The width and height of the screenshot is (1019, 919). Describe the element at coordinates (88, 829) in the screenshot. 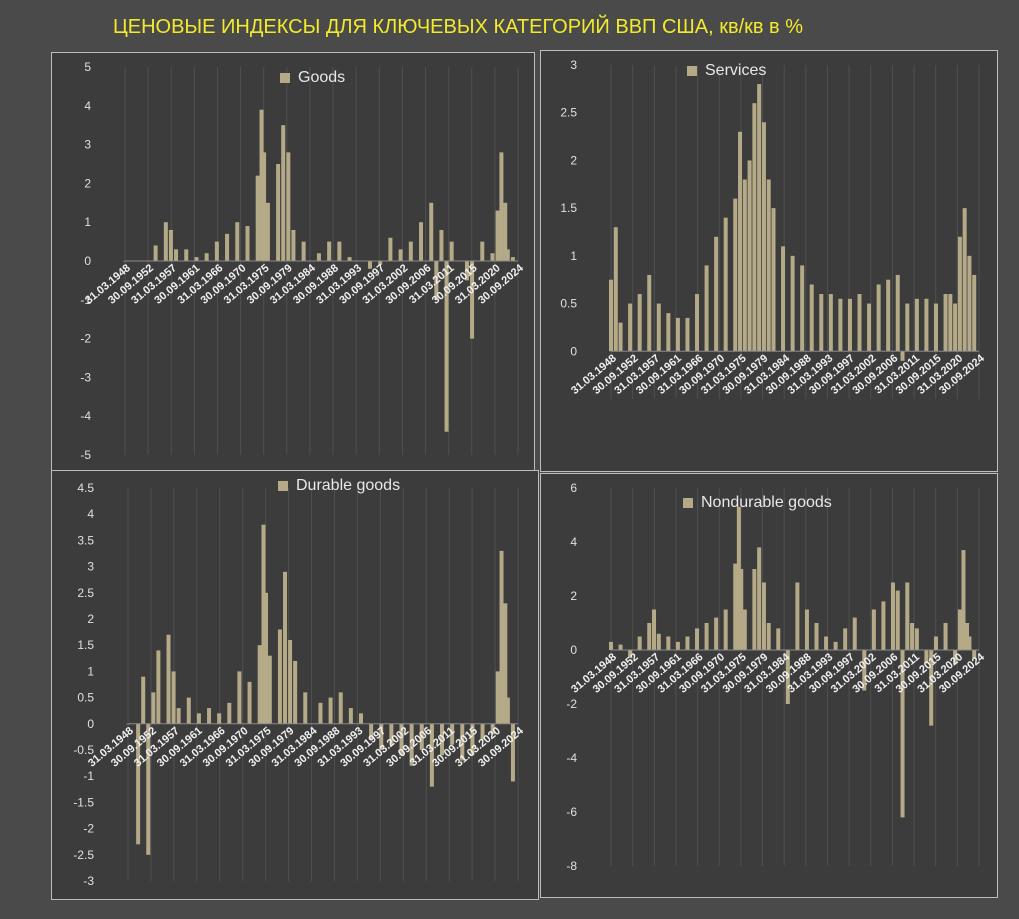

I see `durable-goods-y-tick-label: -2` at that location.